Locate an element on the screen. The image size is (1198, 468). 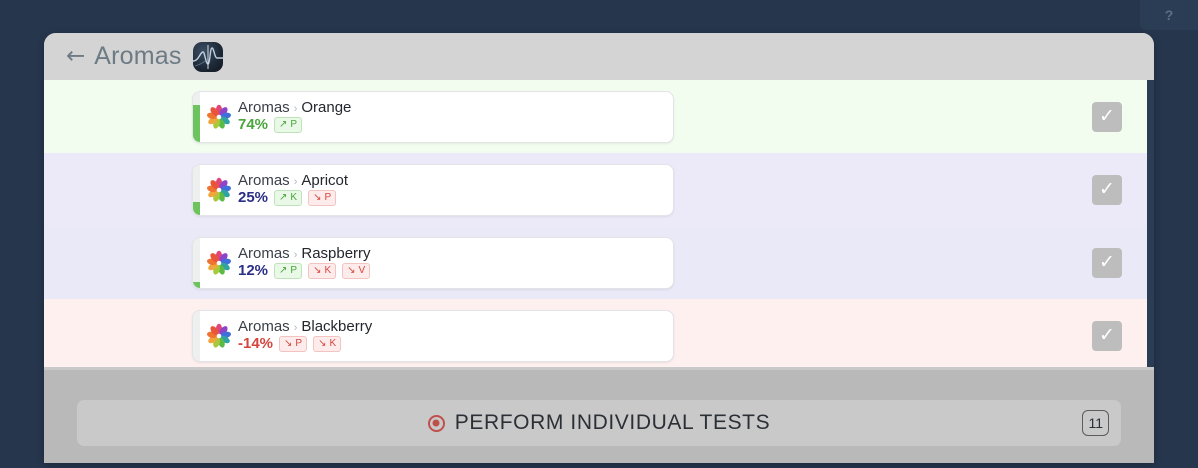
aroma-title: Aromas › Apricot is located at coordinates (293, 180).